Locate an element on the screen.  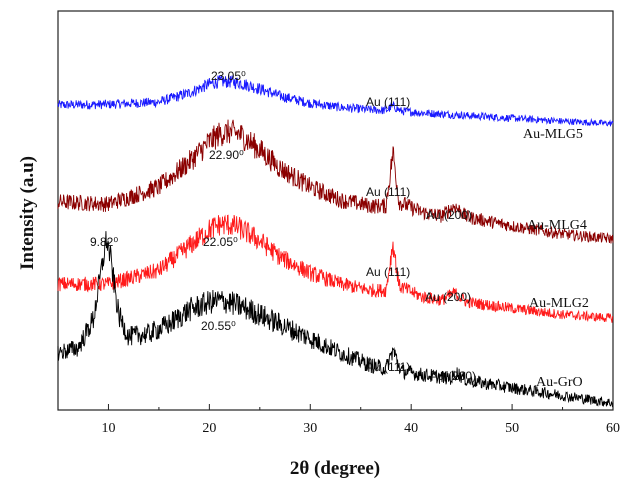
annotation-gro-au200: Au (200) is located at coordinates (453, 376).